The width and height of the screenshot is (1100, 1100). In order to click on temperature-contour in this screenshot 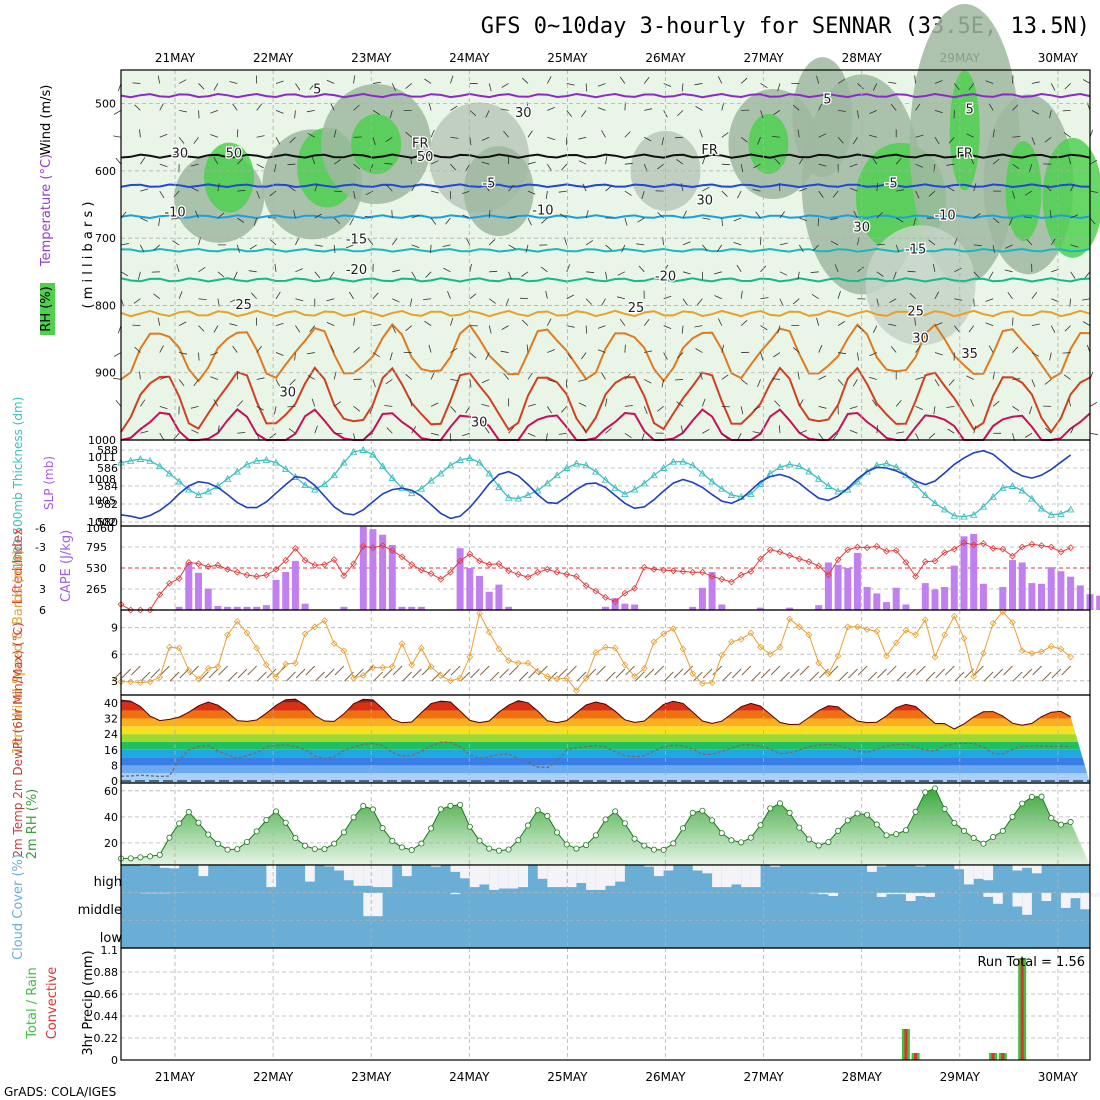, I will do `click(605, 250)`.